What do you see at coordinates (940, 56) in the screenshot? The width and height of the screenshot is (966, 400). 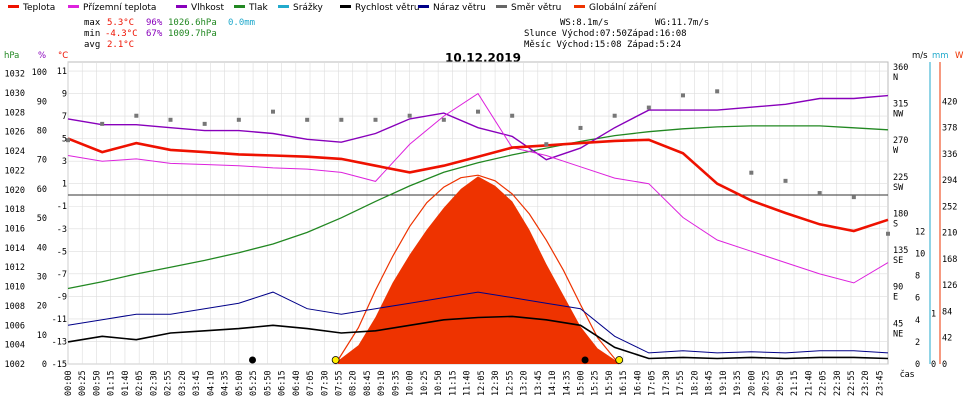 I see `unit-mm: mm` at bounding box center [940, 56].